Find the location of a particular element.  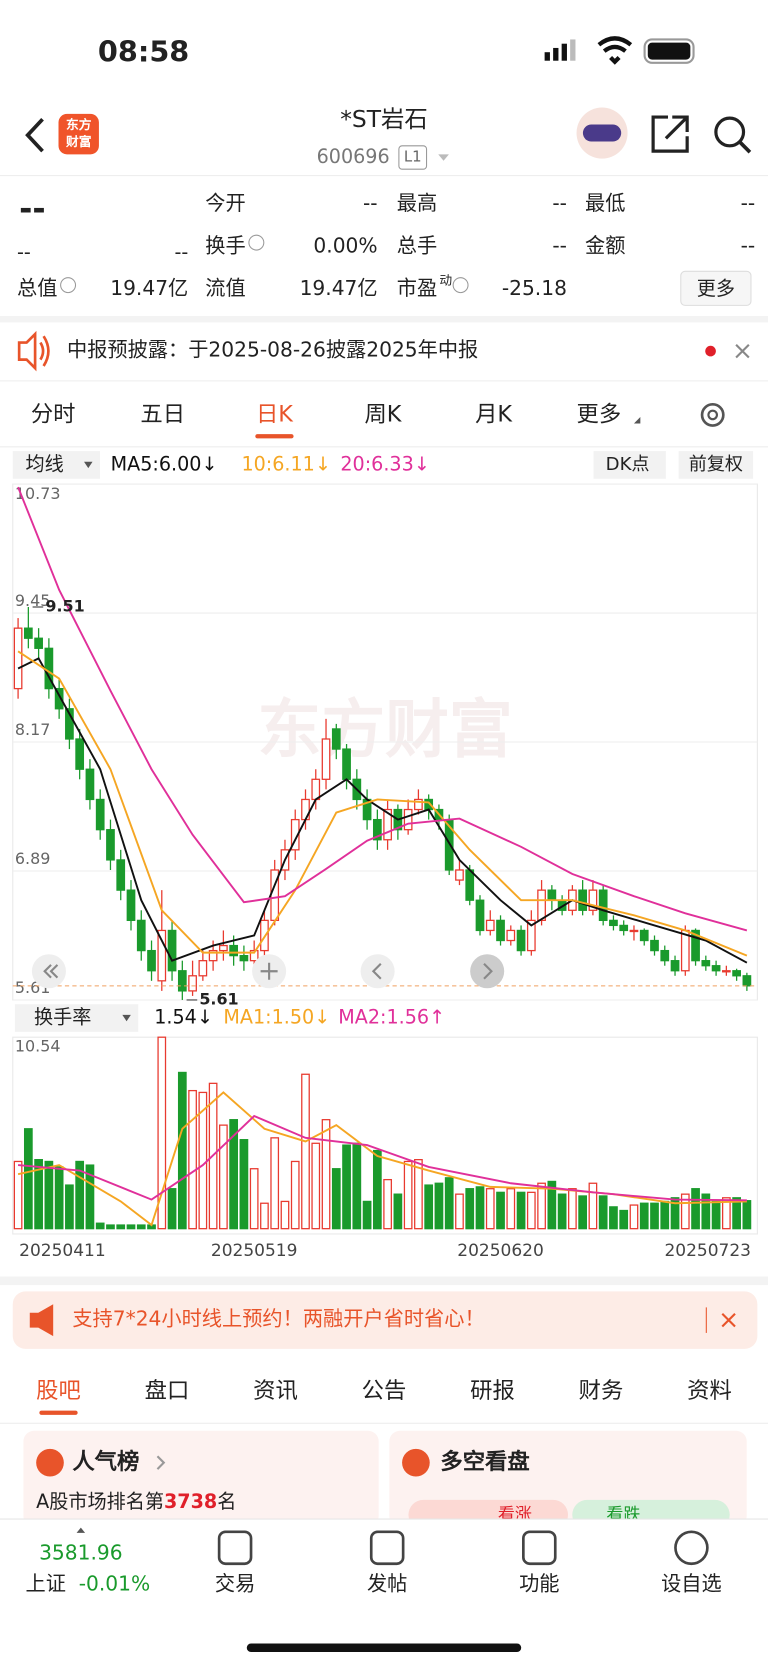

nav-label: 设自选 is located at coordinates (691, 1584).